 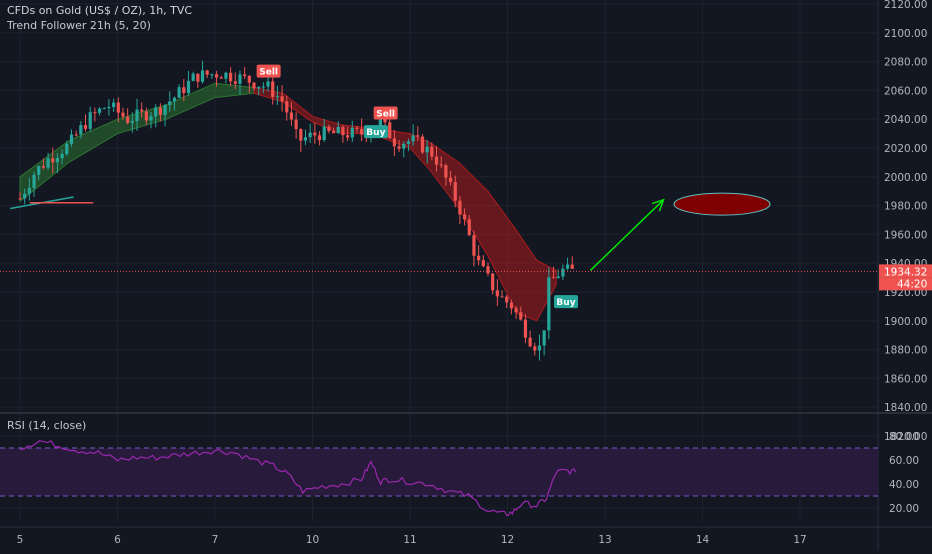 I want to click on price-tick-label: 1880.00, so click(x=905, y=351).